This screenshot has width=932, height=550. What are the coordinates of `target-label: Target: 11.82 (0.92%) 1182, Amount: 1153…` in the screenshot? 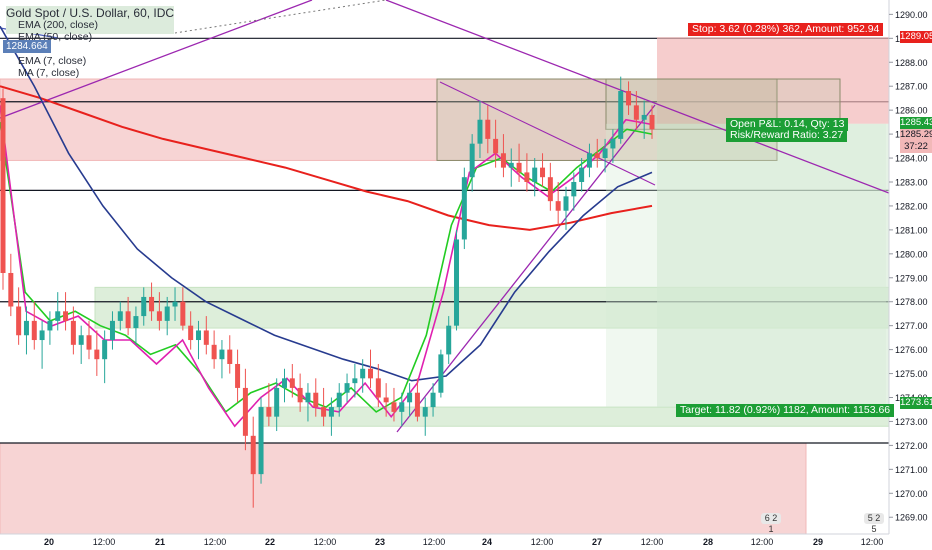 It's located at (785, 410).